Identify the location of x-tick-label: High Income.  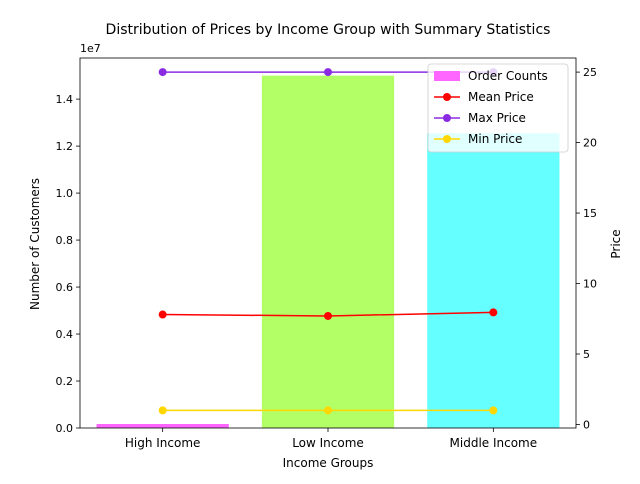
(163, 443).